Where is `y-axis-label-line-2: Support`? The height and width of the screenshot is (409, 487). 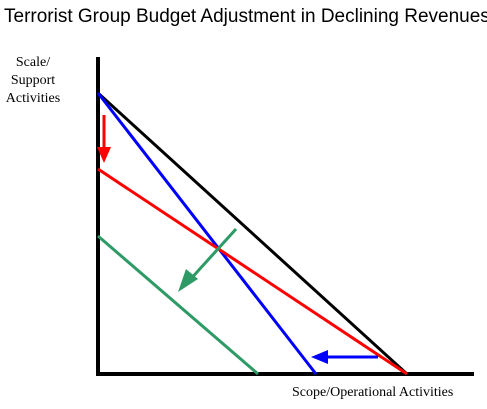 y-axis-label-line-2: Support is located at coordinates (33, 80).